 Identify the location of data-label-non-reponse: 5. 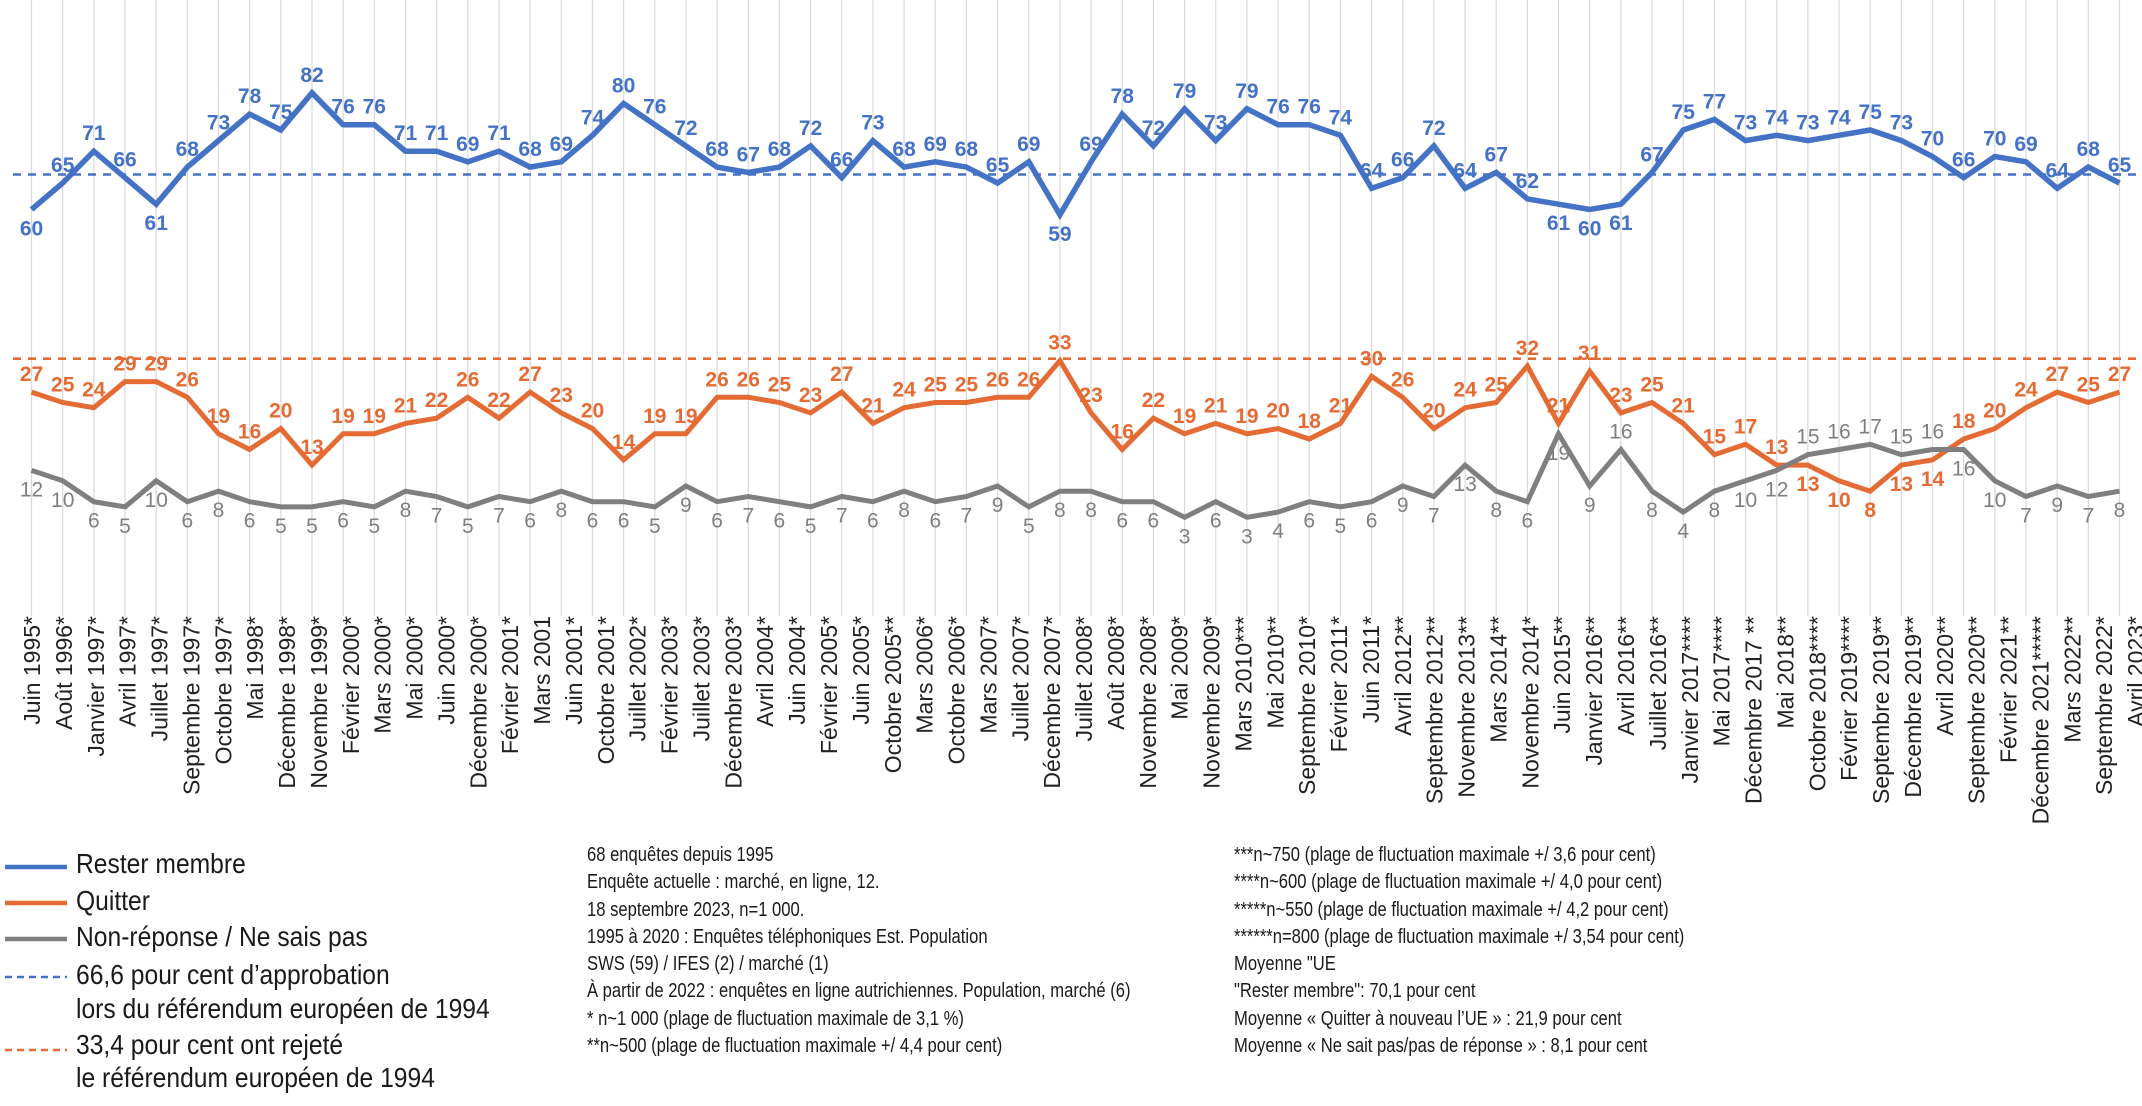
(374, 526).